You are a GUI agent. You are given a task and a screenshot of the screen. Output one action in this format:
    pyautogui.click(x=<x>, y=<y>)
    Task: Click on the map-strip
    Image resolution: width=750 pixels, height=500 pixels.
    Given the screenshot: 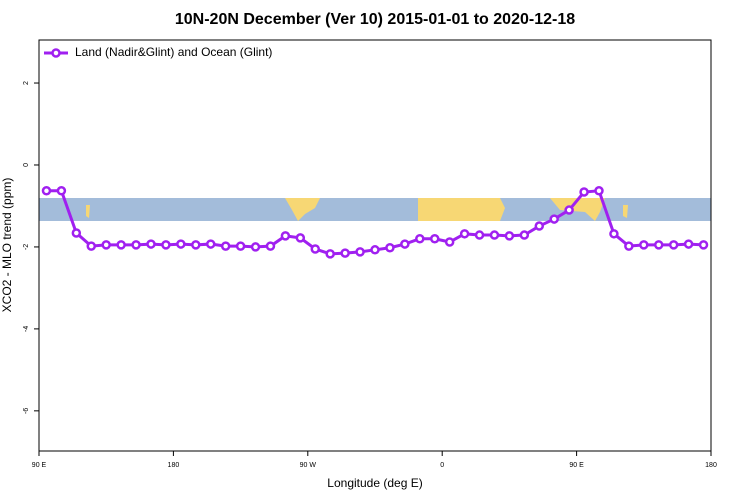 What is the action you would take?
    pyautogui.click(x=375, y=209)
    